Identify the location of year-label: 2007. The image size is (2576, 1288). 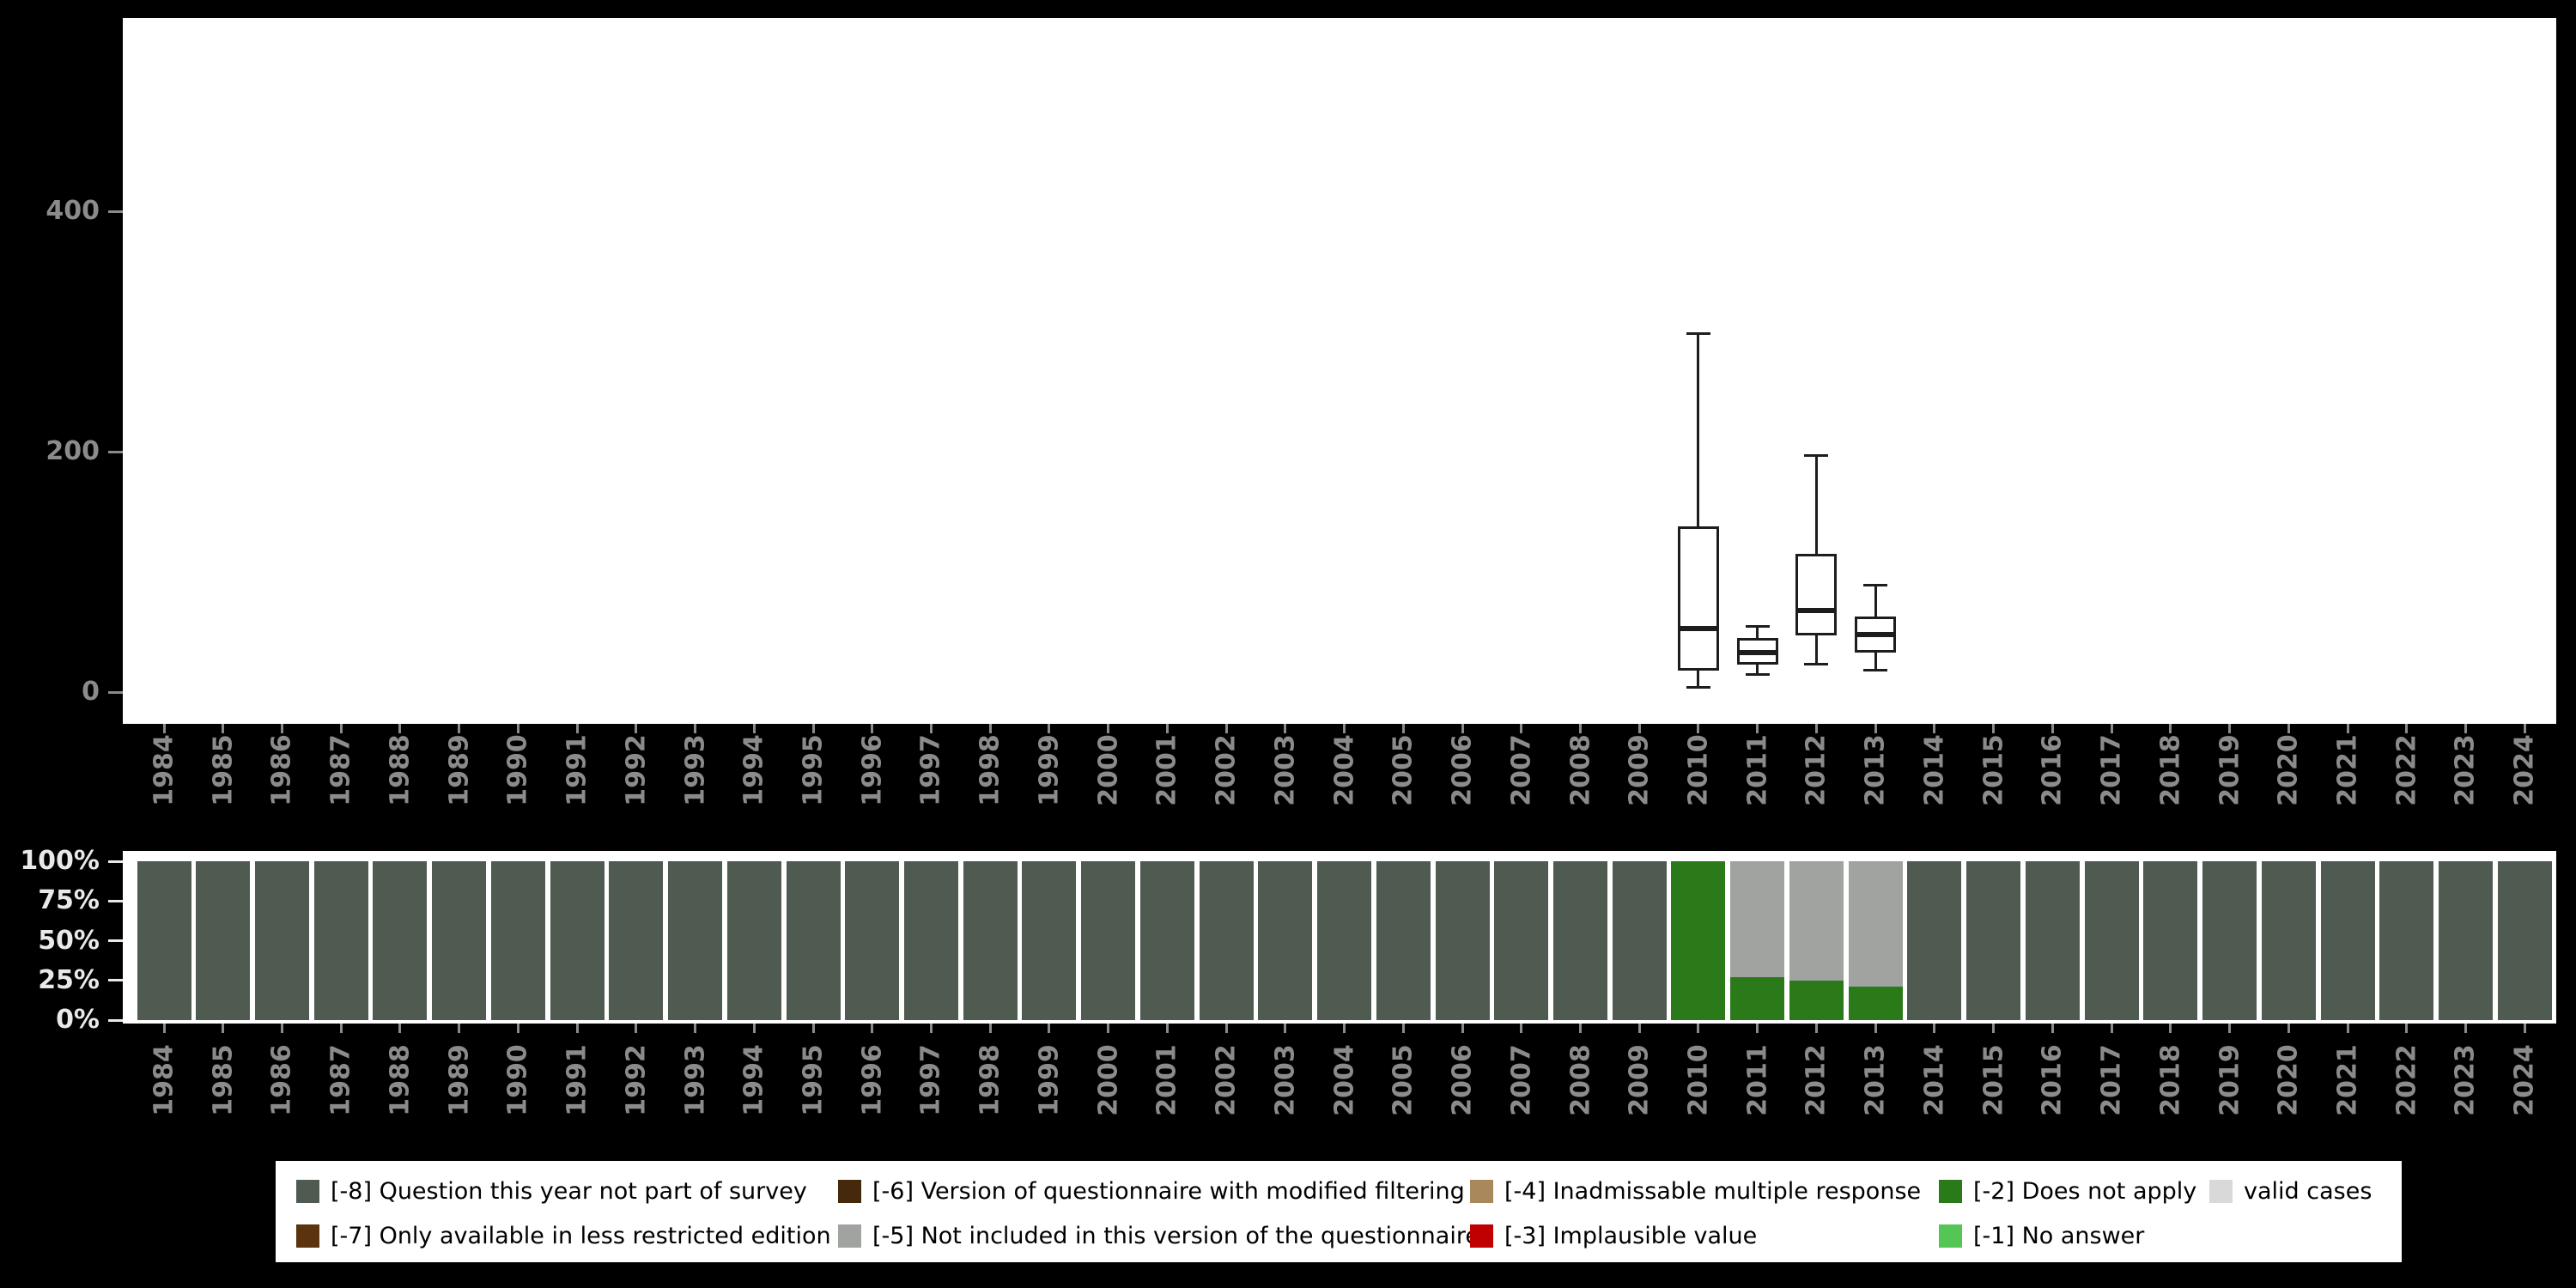
(1521, 1080).